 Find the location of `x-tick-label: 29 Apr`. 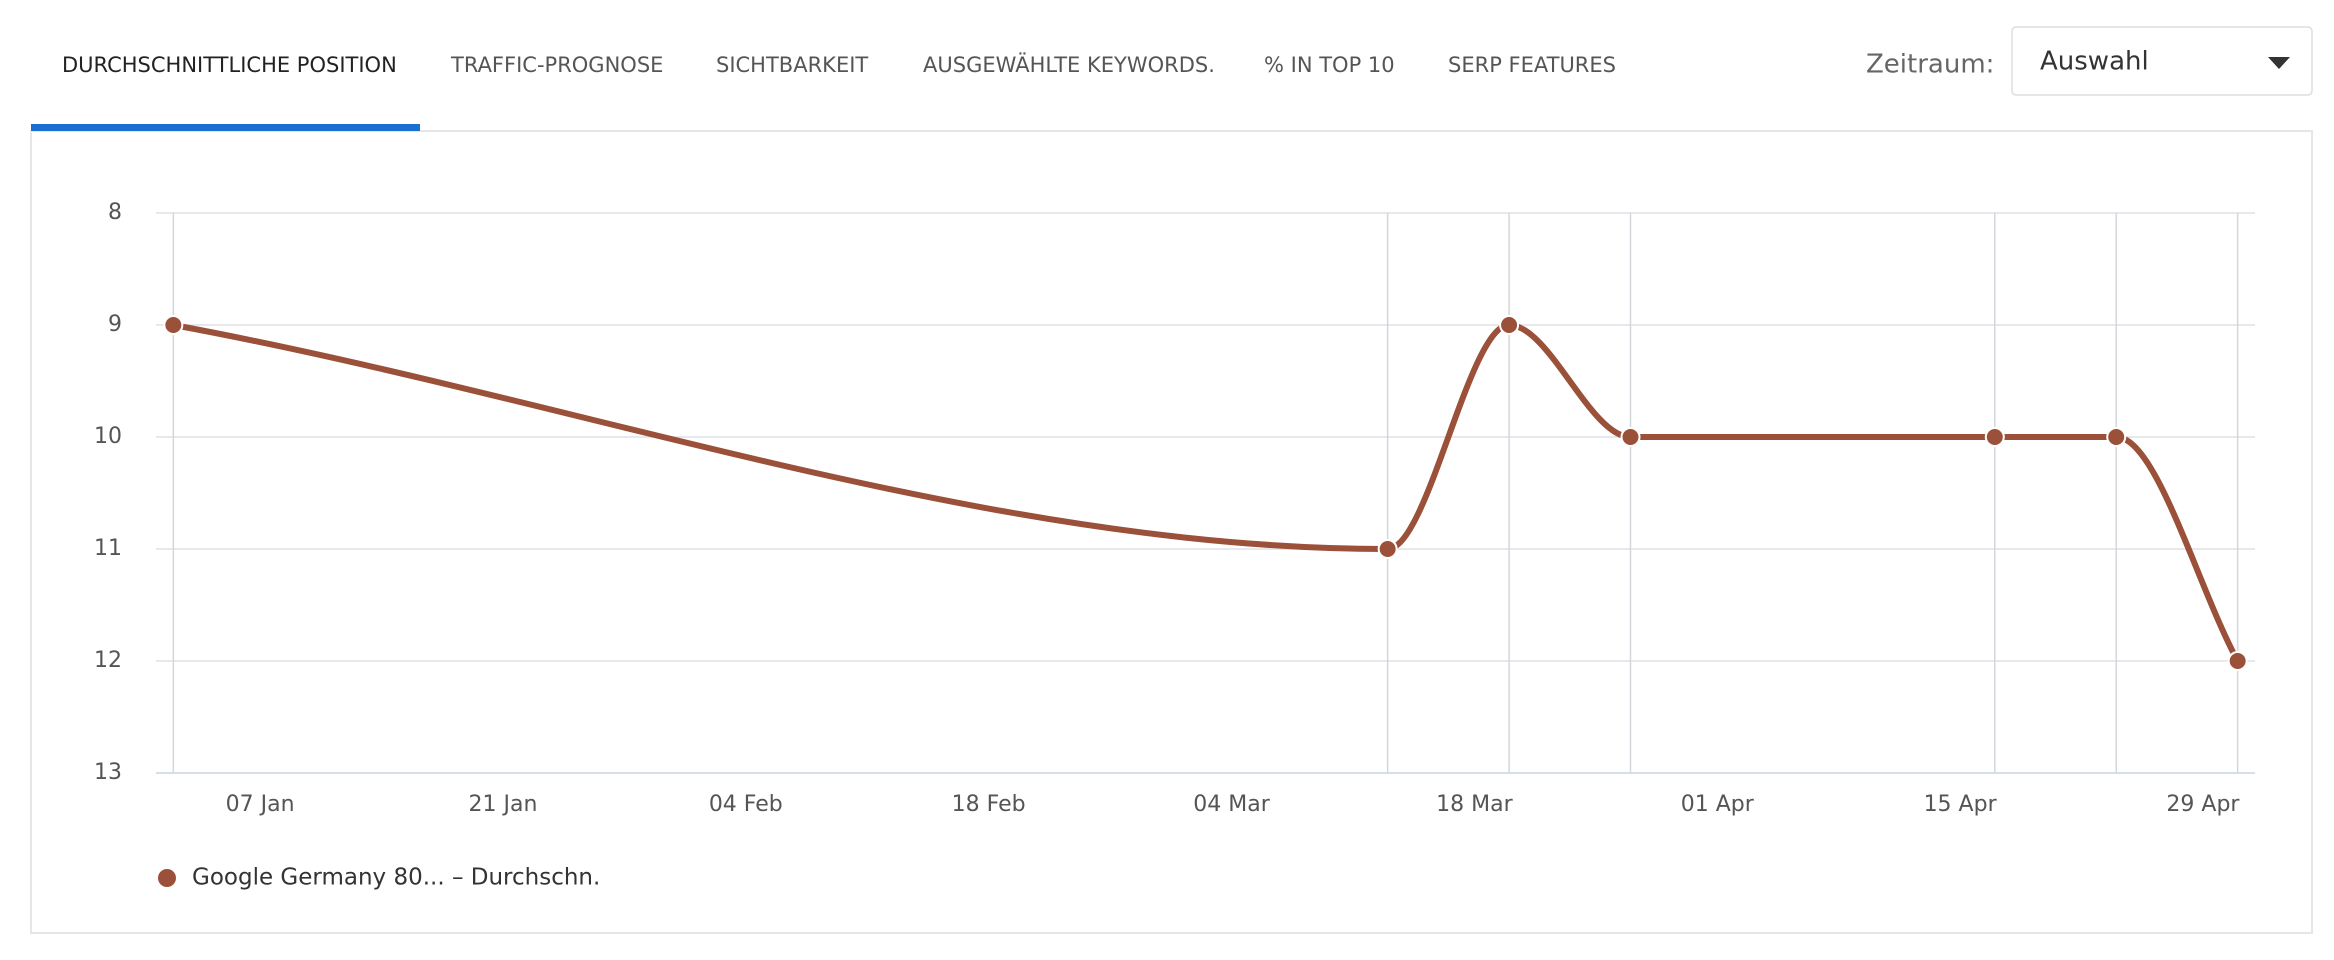

x-tick-label: 29 Apr is located at coordinates (2203, 804).